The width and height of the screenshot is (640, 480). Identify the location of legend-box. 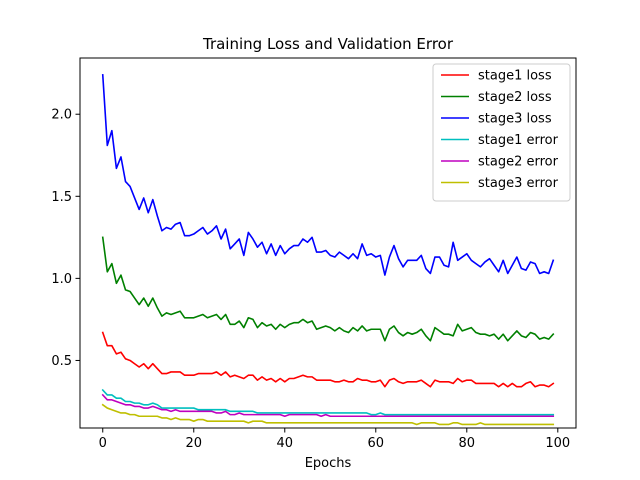
(501, 132).